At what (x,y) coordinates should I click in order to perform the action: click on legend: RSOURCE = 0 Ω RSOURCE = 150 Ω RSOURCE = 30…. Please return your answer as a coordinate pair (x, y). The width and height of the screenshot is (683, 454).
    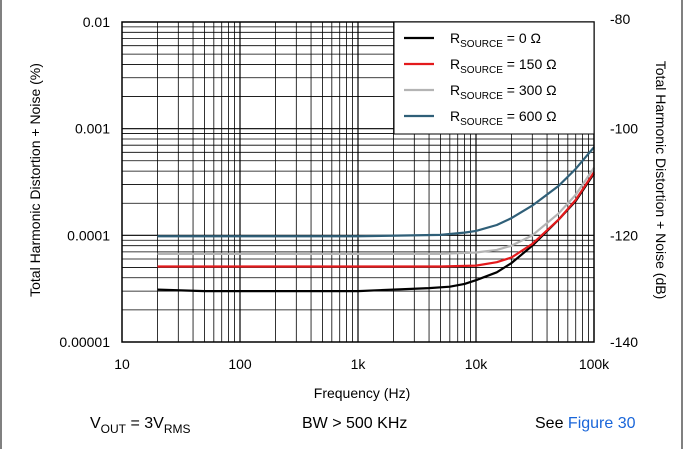
    Looking at the image, I should click on (494, 78).